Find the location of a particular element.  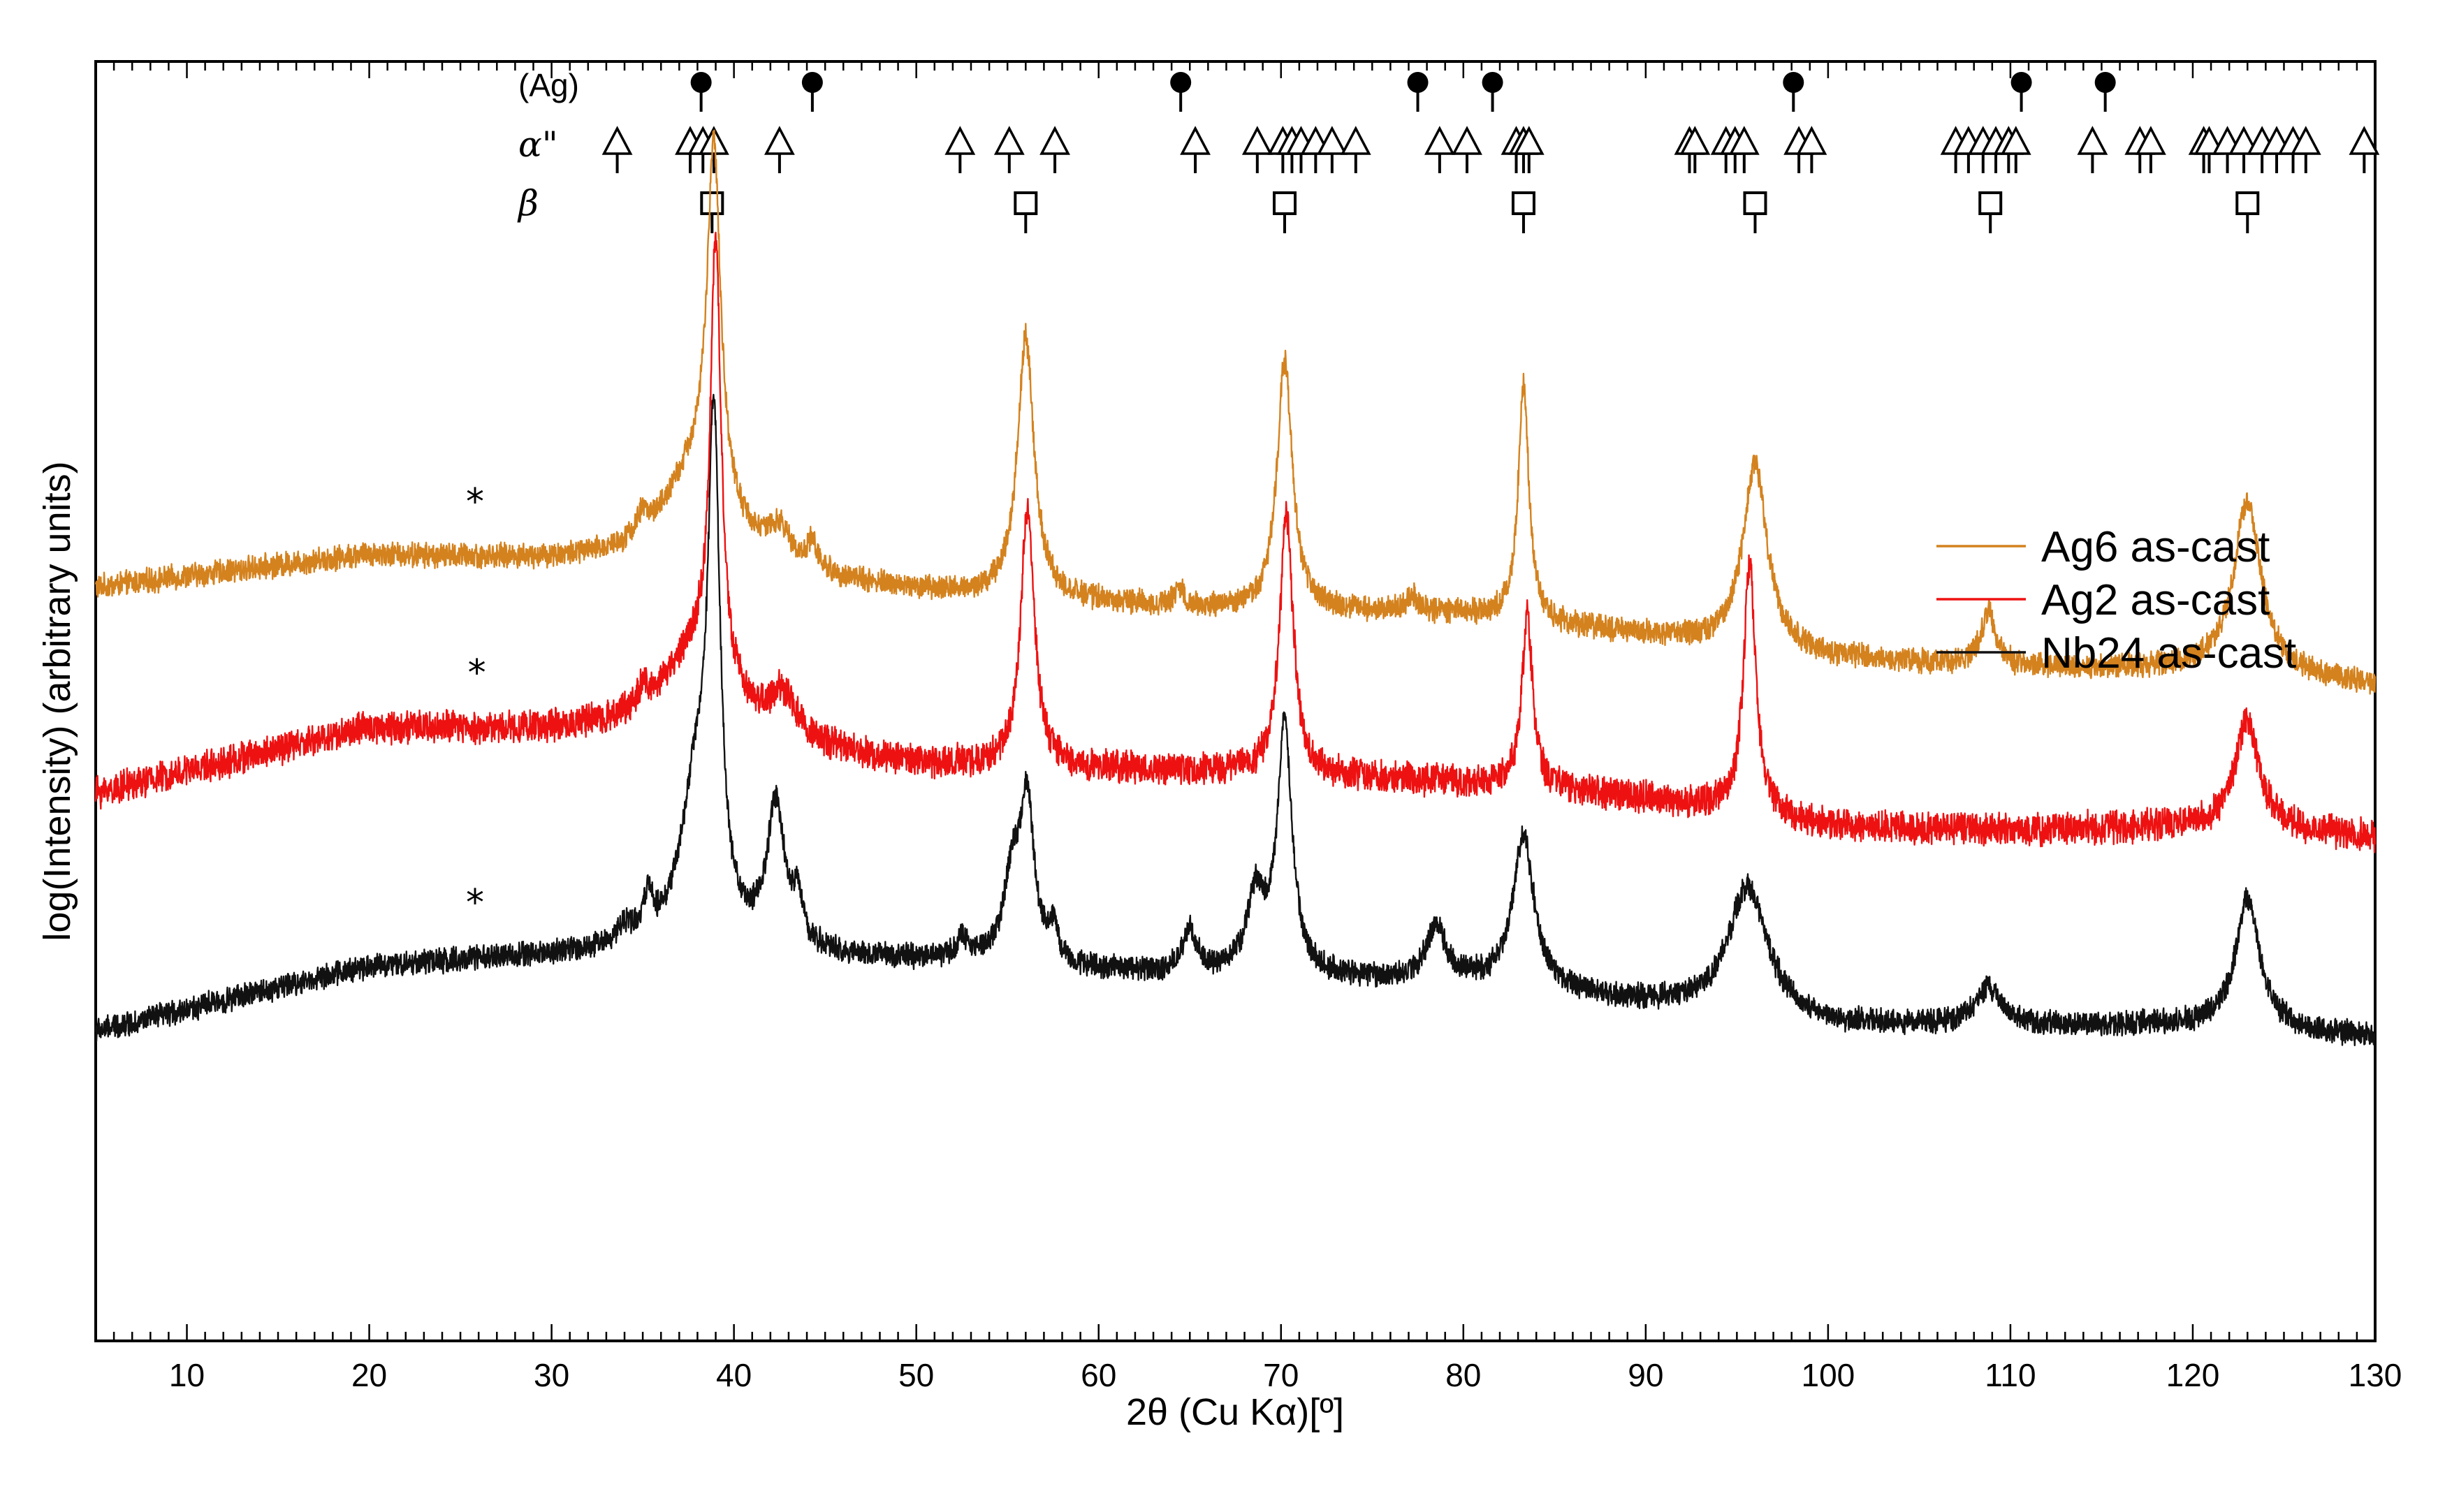

x-tick-label: 110 is located at coordinates (2010, 1375).